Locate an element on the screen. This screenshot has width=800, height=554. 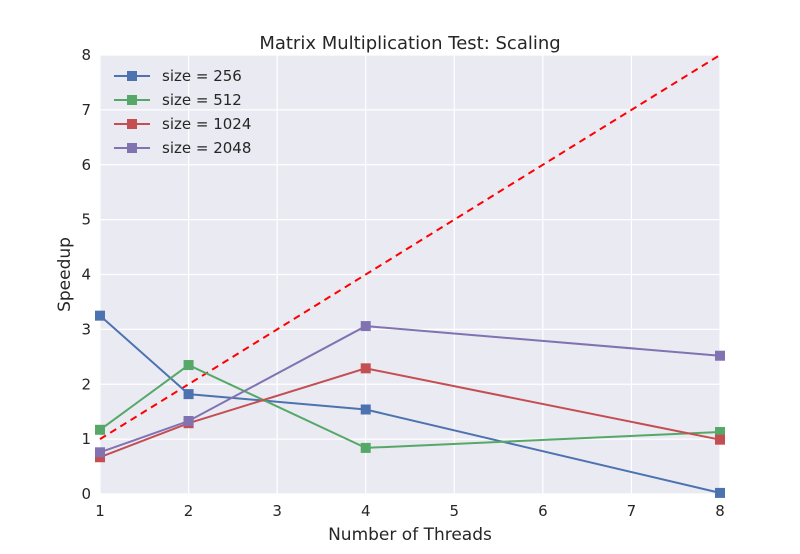
y-tick-label: 0 is located at coordinates (86, 494).